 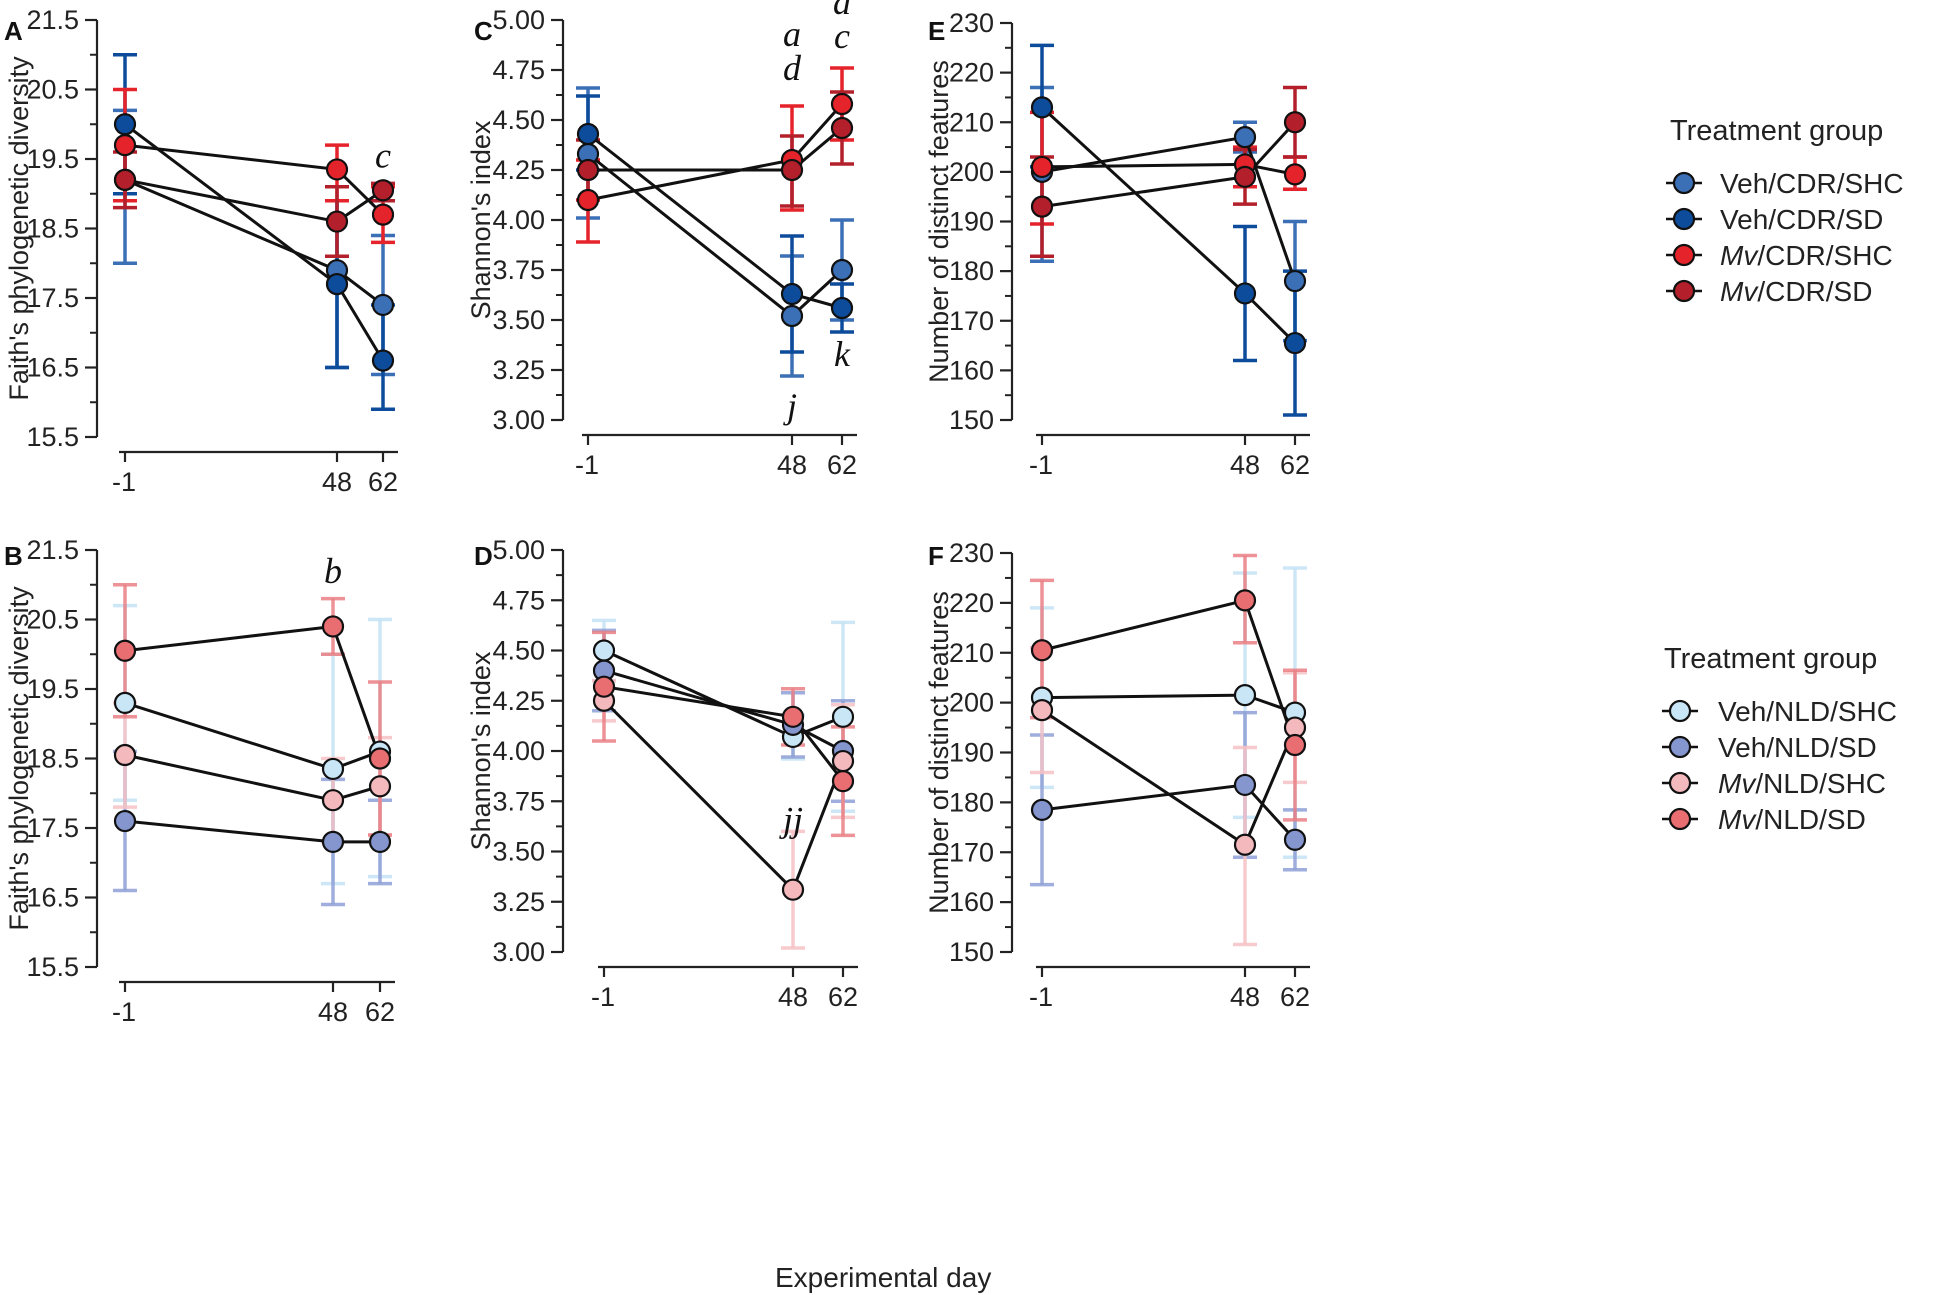 I want to click on y-tick-label: 210, so click(x=971, y=653).